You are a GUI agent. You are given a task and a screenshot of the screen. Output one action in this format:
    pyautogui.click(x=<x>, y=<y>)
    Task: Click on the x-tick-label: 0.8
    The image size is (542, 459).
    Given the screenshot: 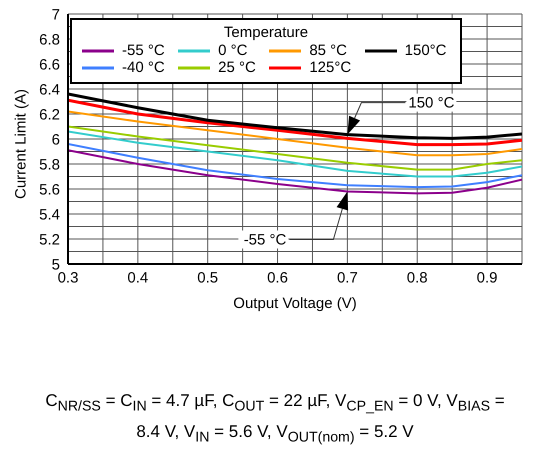 What is the action you would take?
    pyautogui.click(x=417, y=278)
    